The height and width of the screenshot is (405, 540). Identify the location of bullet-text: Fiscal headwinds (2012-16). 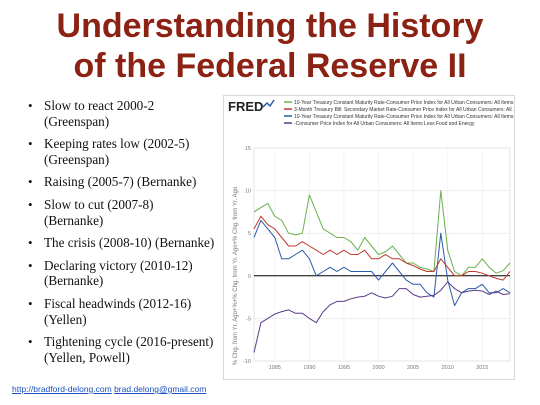
(118, 303).